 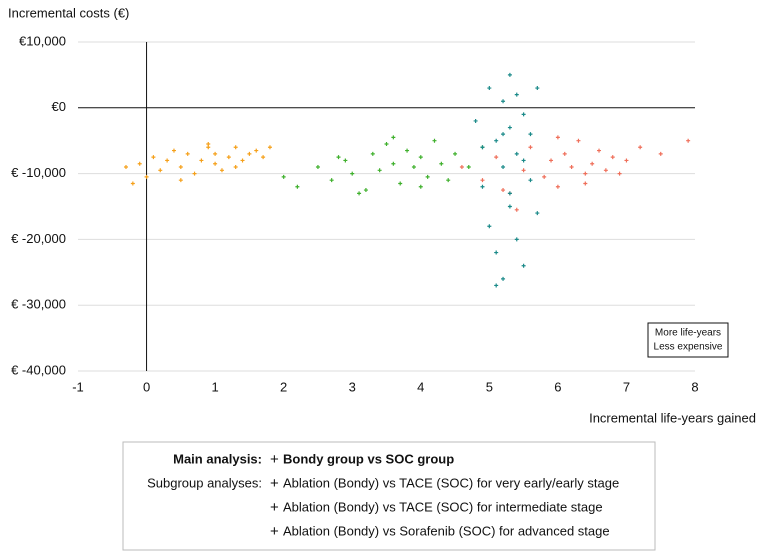 I want to click on x-tick-label: 3, so click(x=352, y=386).